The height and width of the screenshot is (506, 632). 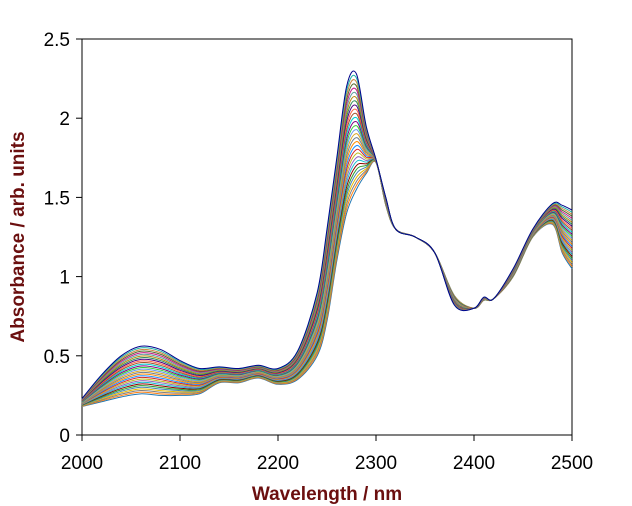 I want to click on x-tick-label: 2000, so click(x=82, y=463).